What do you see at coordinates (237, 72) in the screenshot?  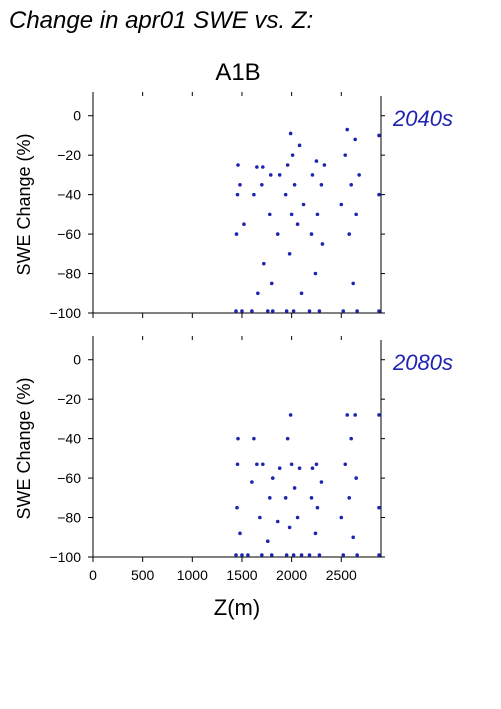 I see `scenario-label: A1B` at bounding box center [237, 72].